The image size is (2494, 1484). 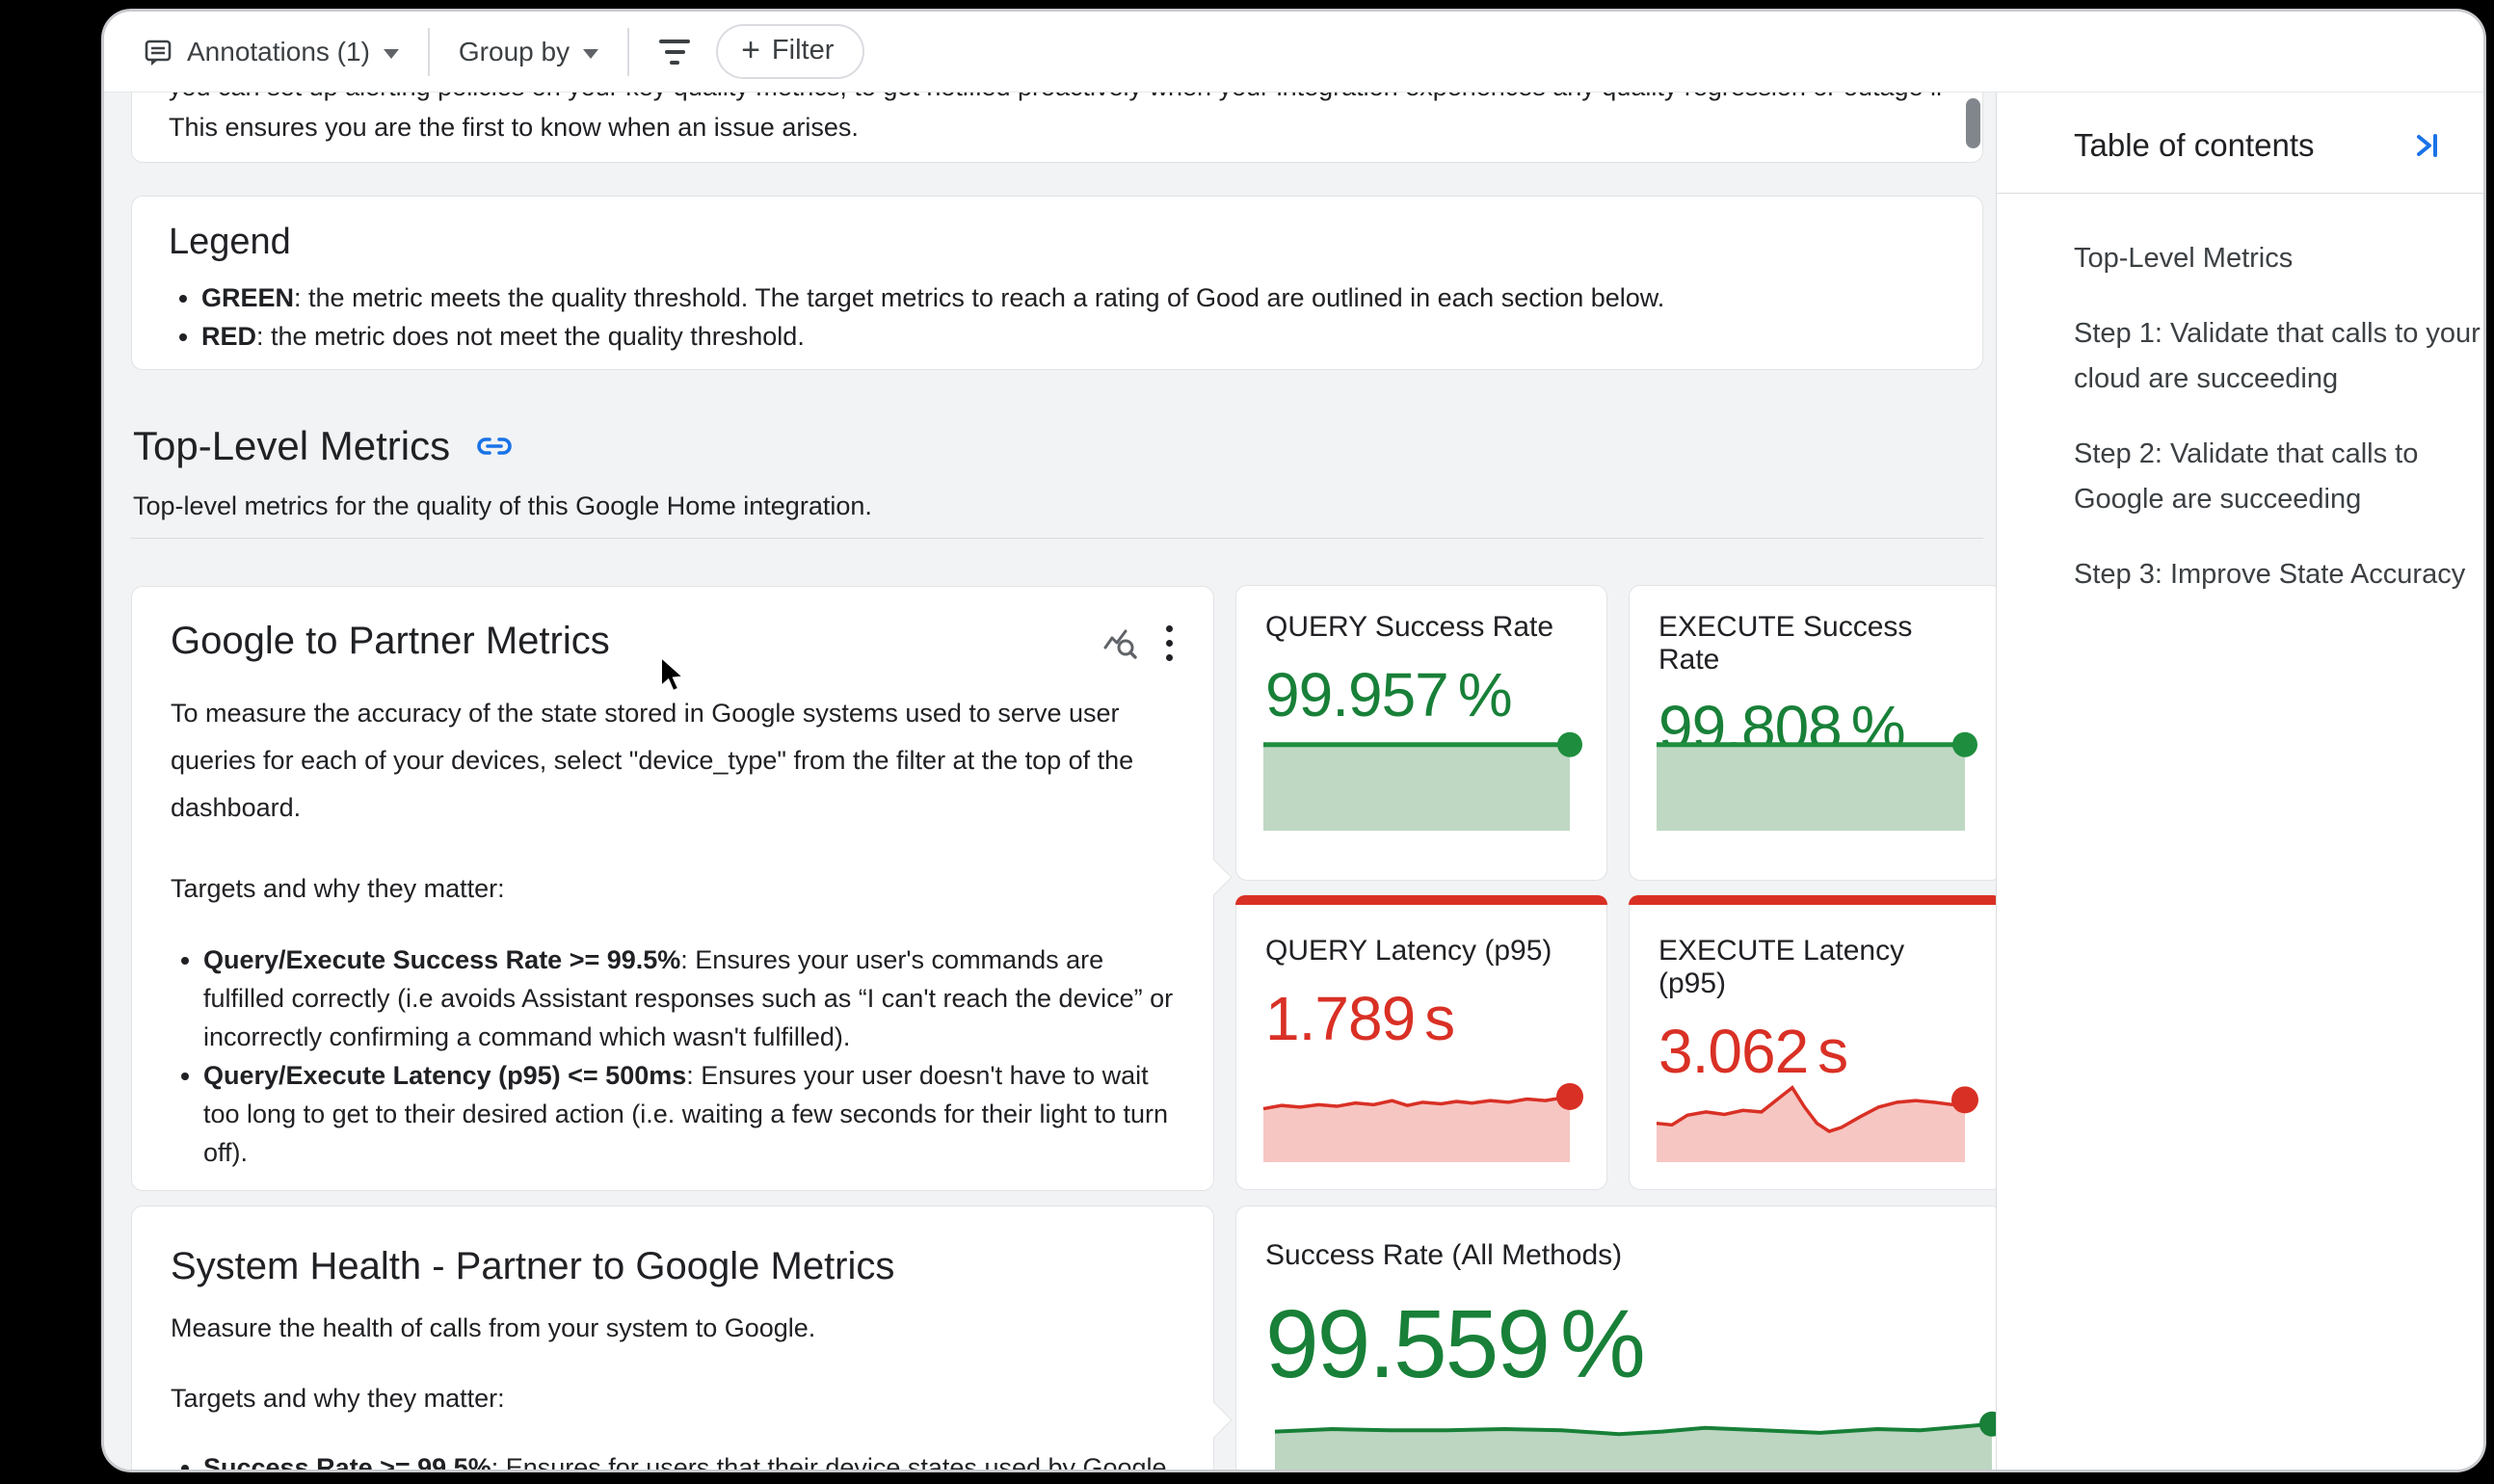 What do you see at coordinates (2194, 145) in the screenshot?
I see `toc-title: Table of contents` at bounding box center [2194, 145].